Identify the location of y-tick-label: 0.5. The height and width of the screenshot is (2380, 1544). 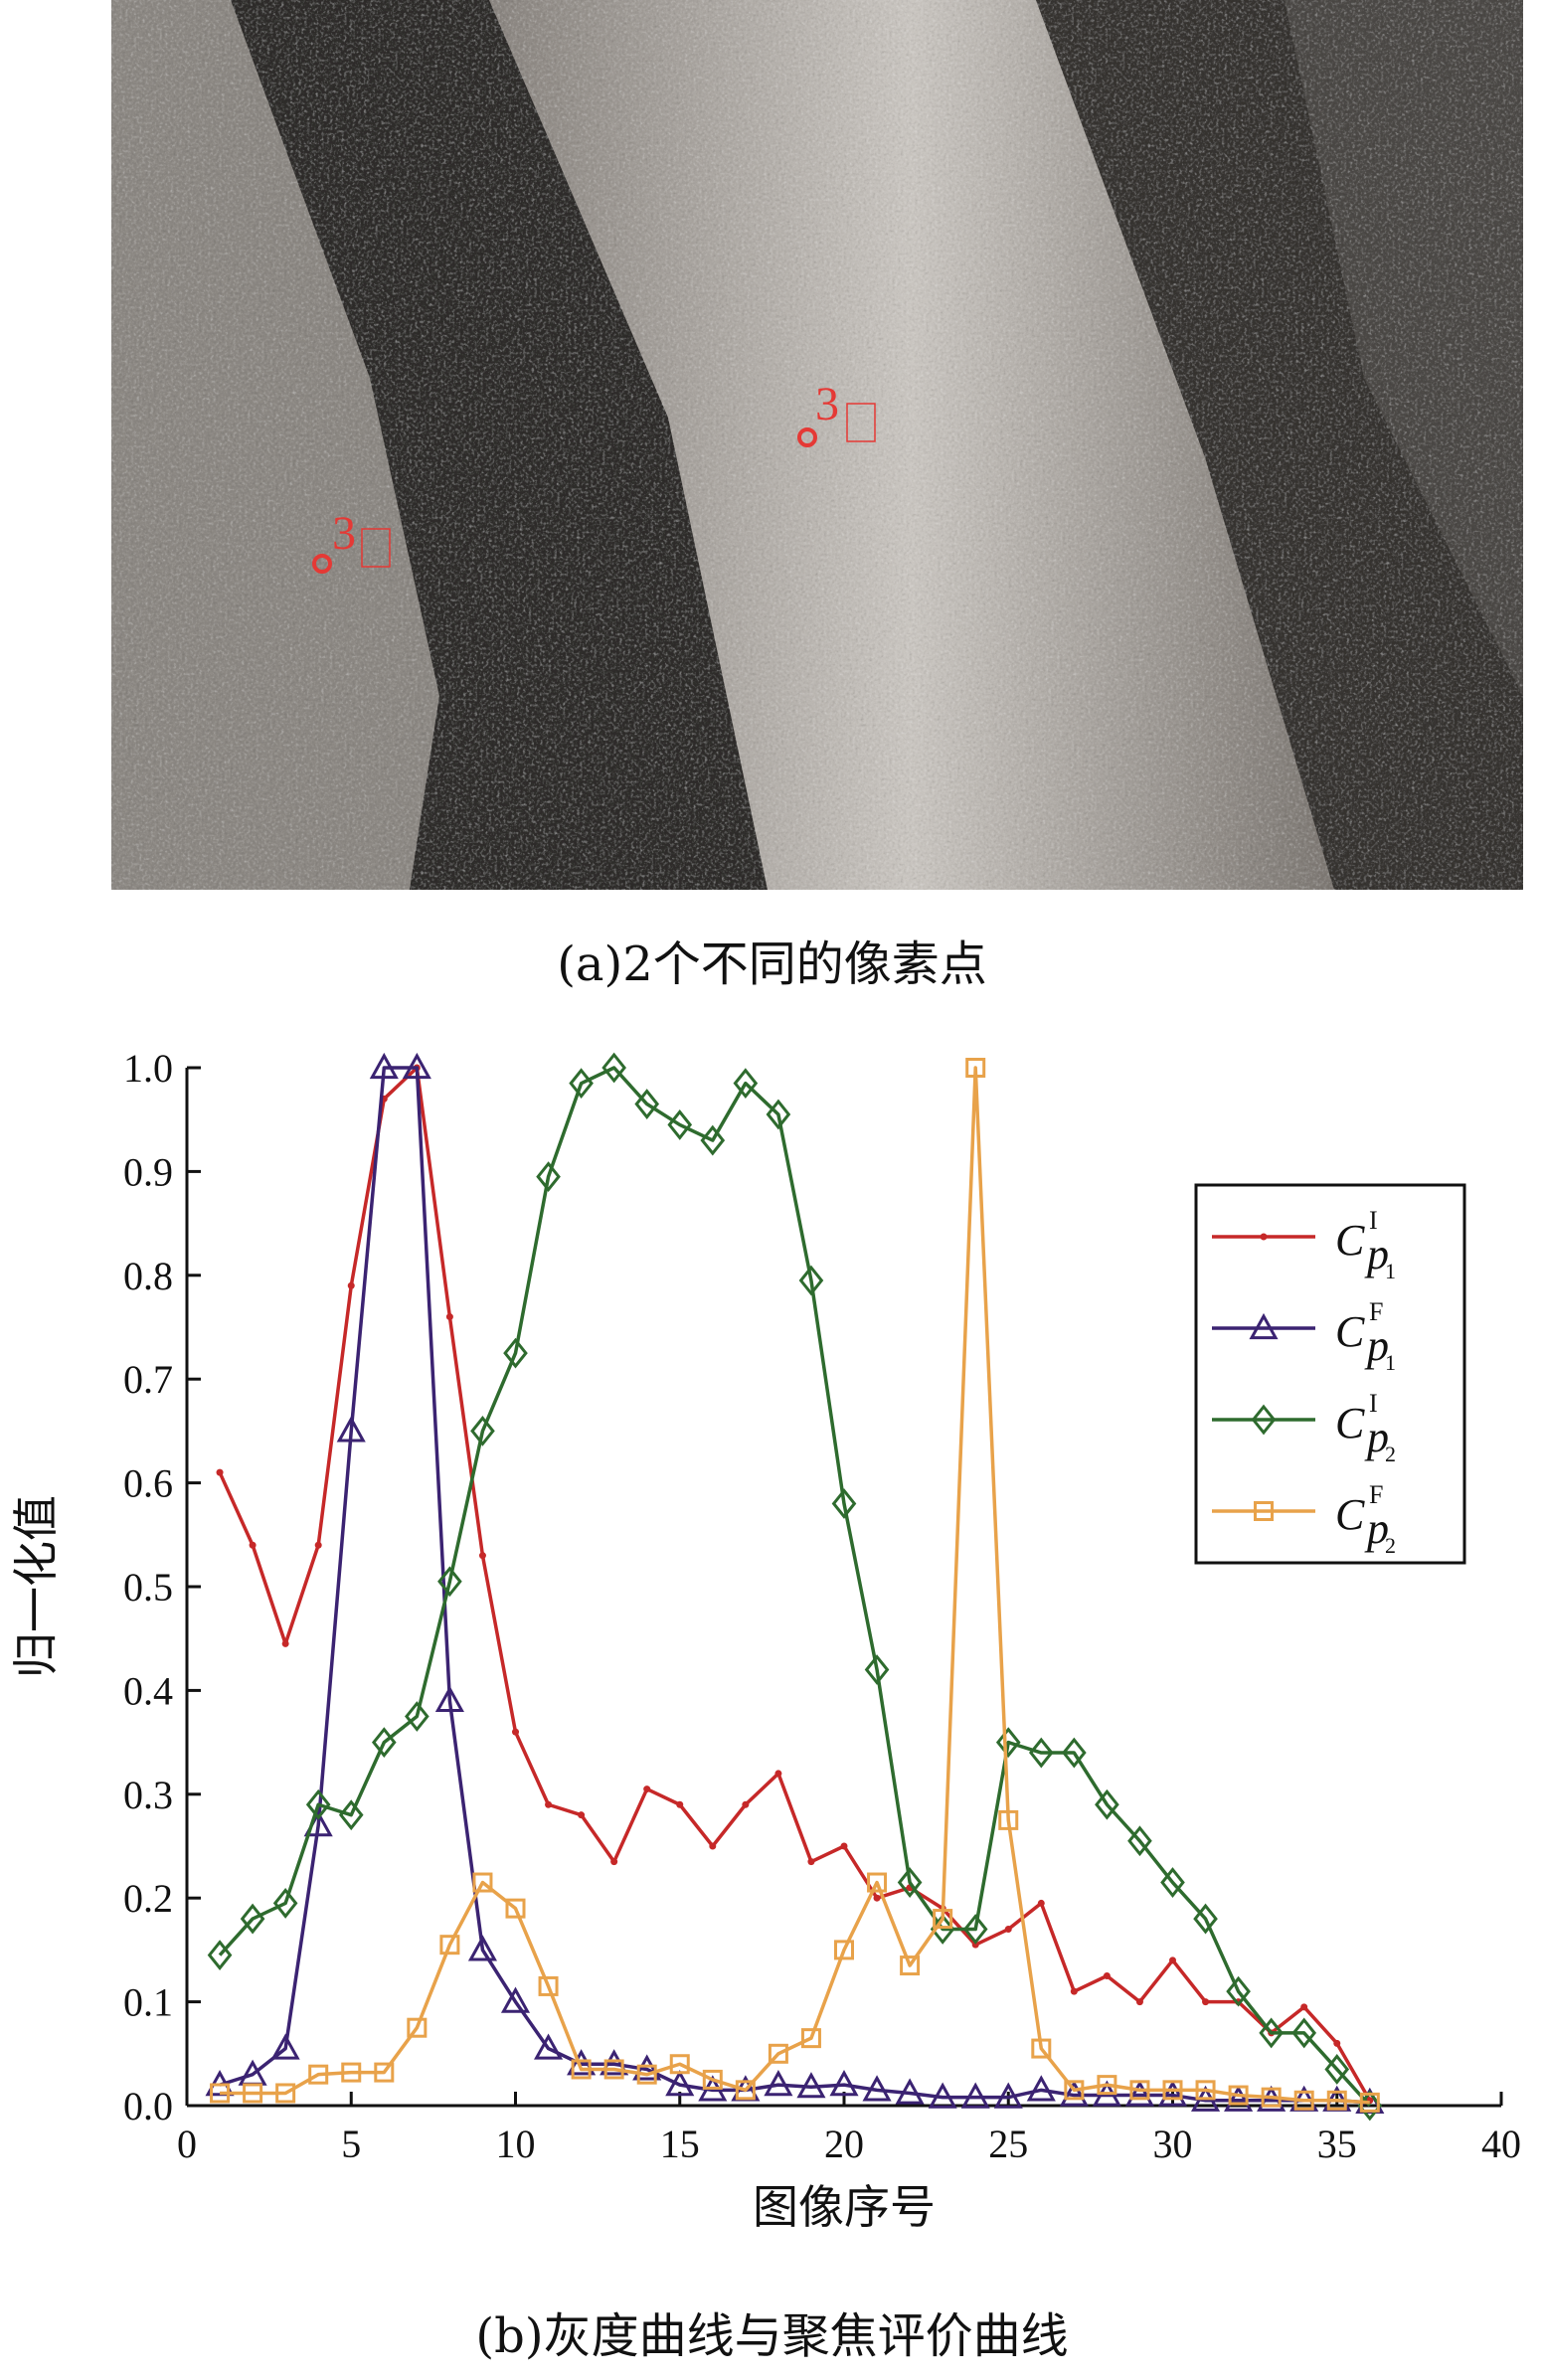
(148, 1587).